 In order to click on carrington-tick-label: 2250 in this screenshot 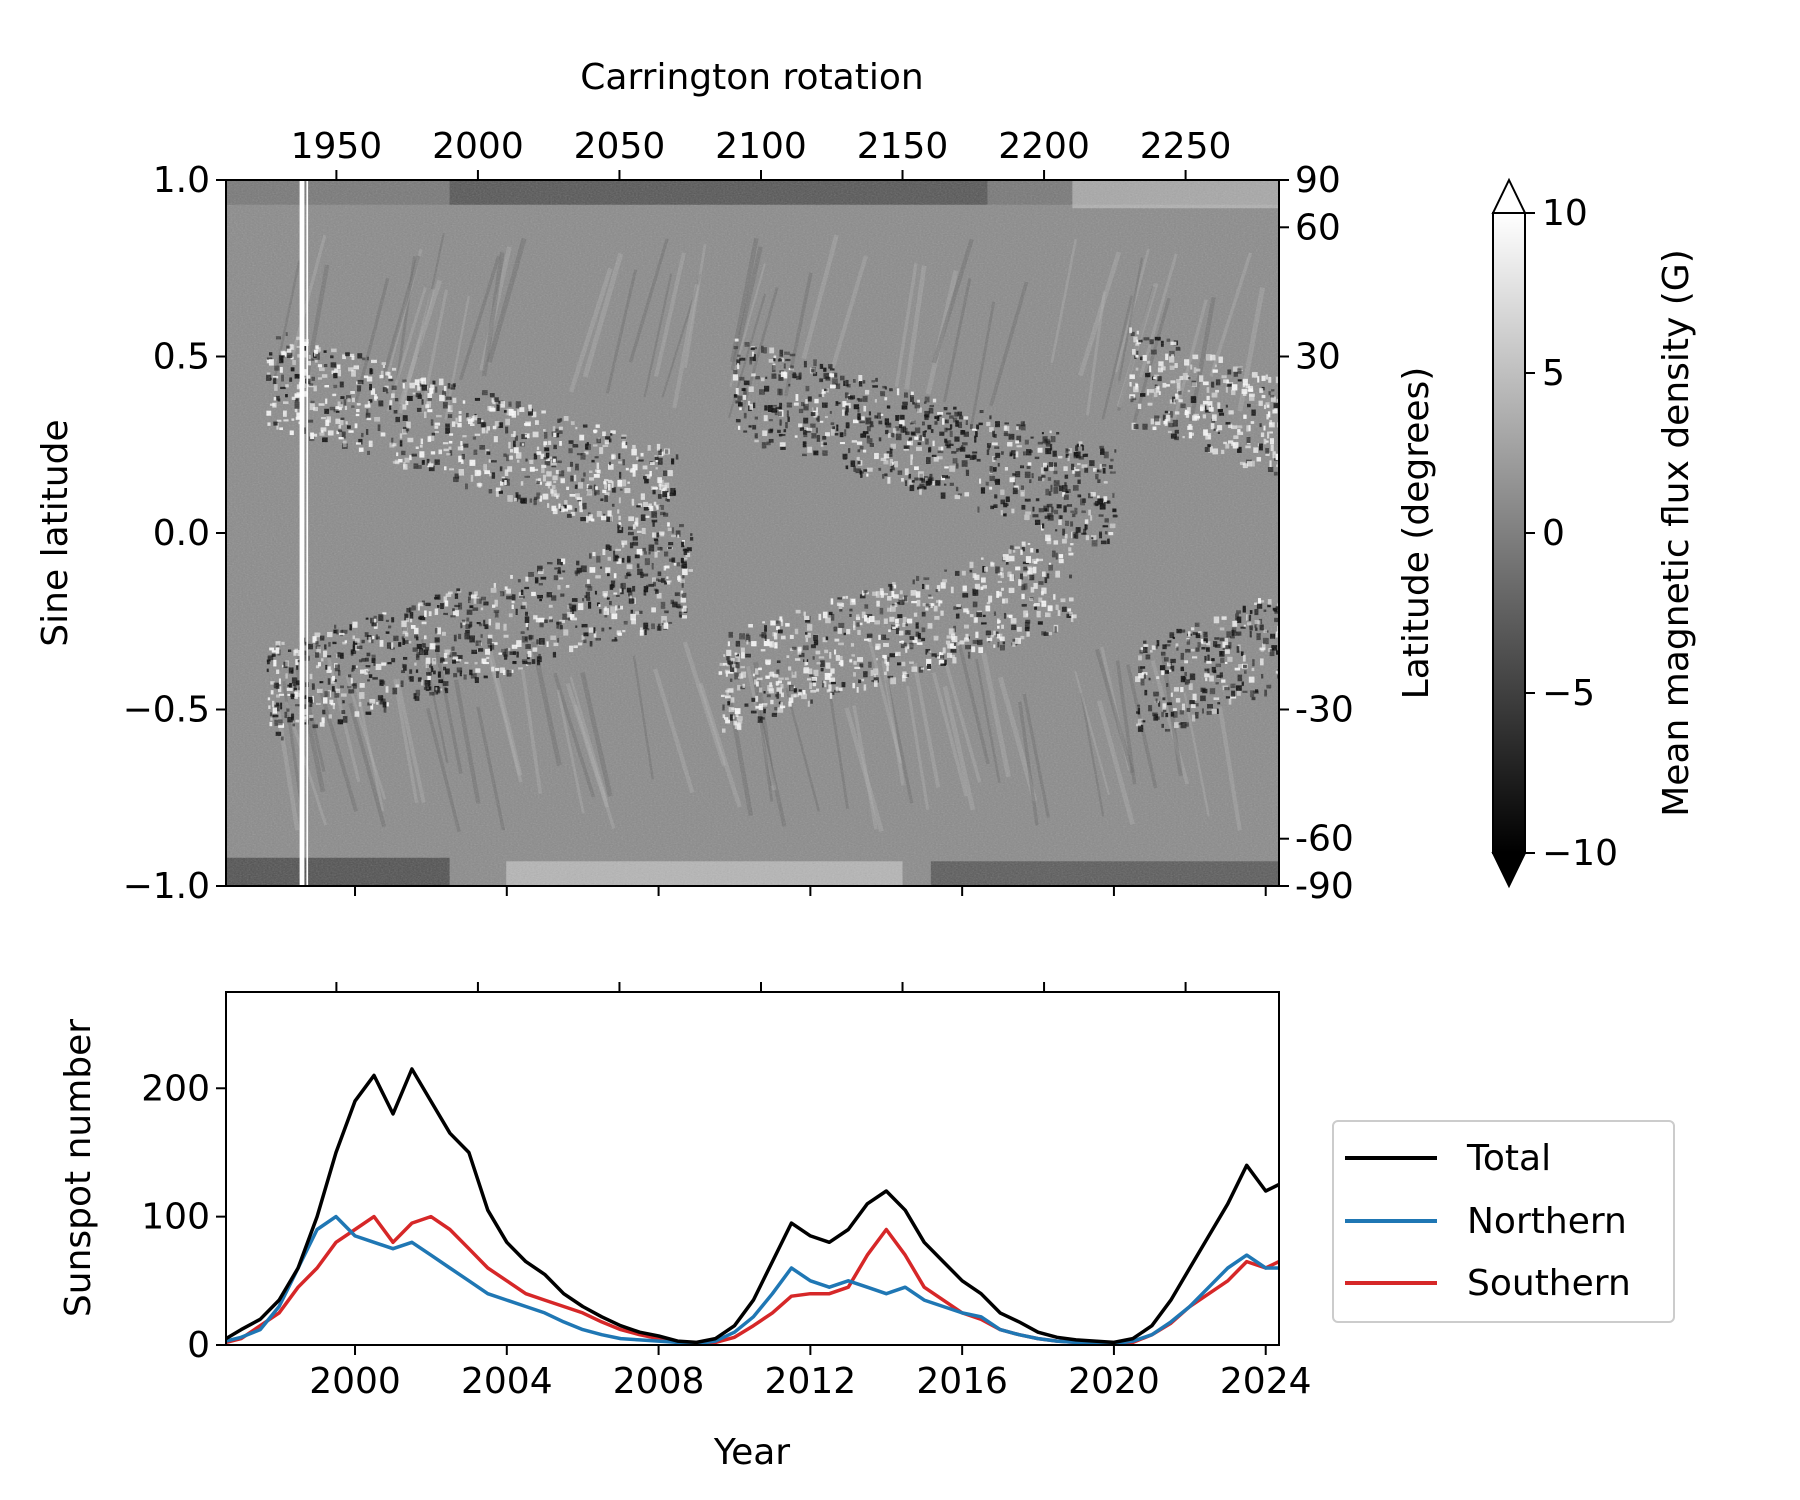, I will do `click(1186, 146)`.